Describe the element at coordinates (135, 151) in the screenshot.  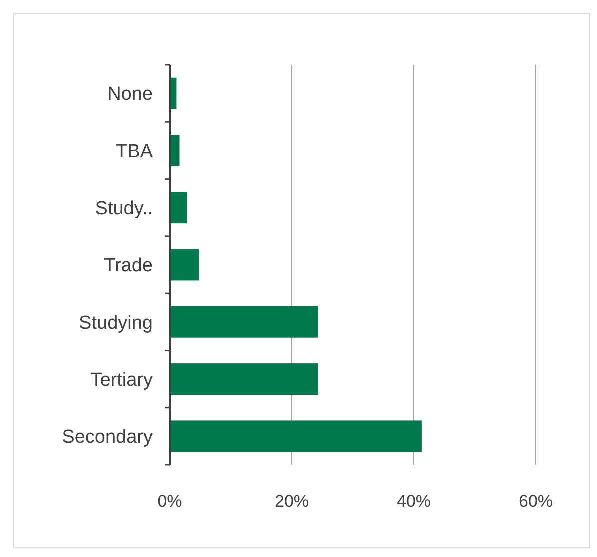
I see `y-tick-label: TBA` at that location.